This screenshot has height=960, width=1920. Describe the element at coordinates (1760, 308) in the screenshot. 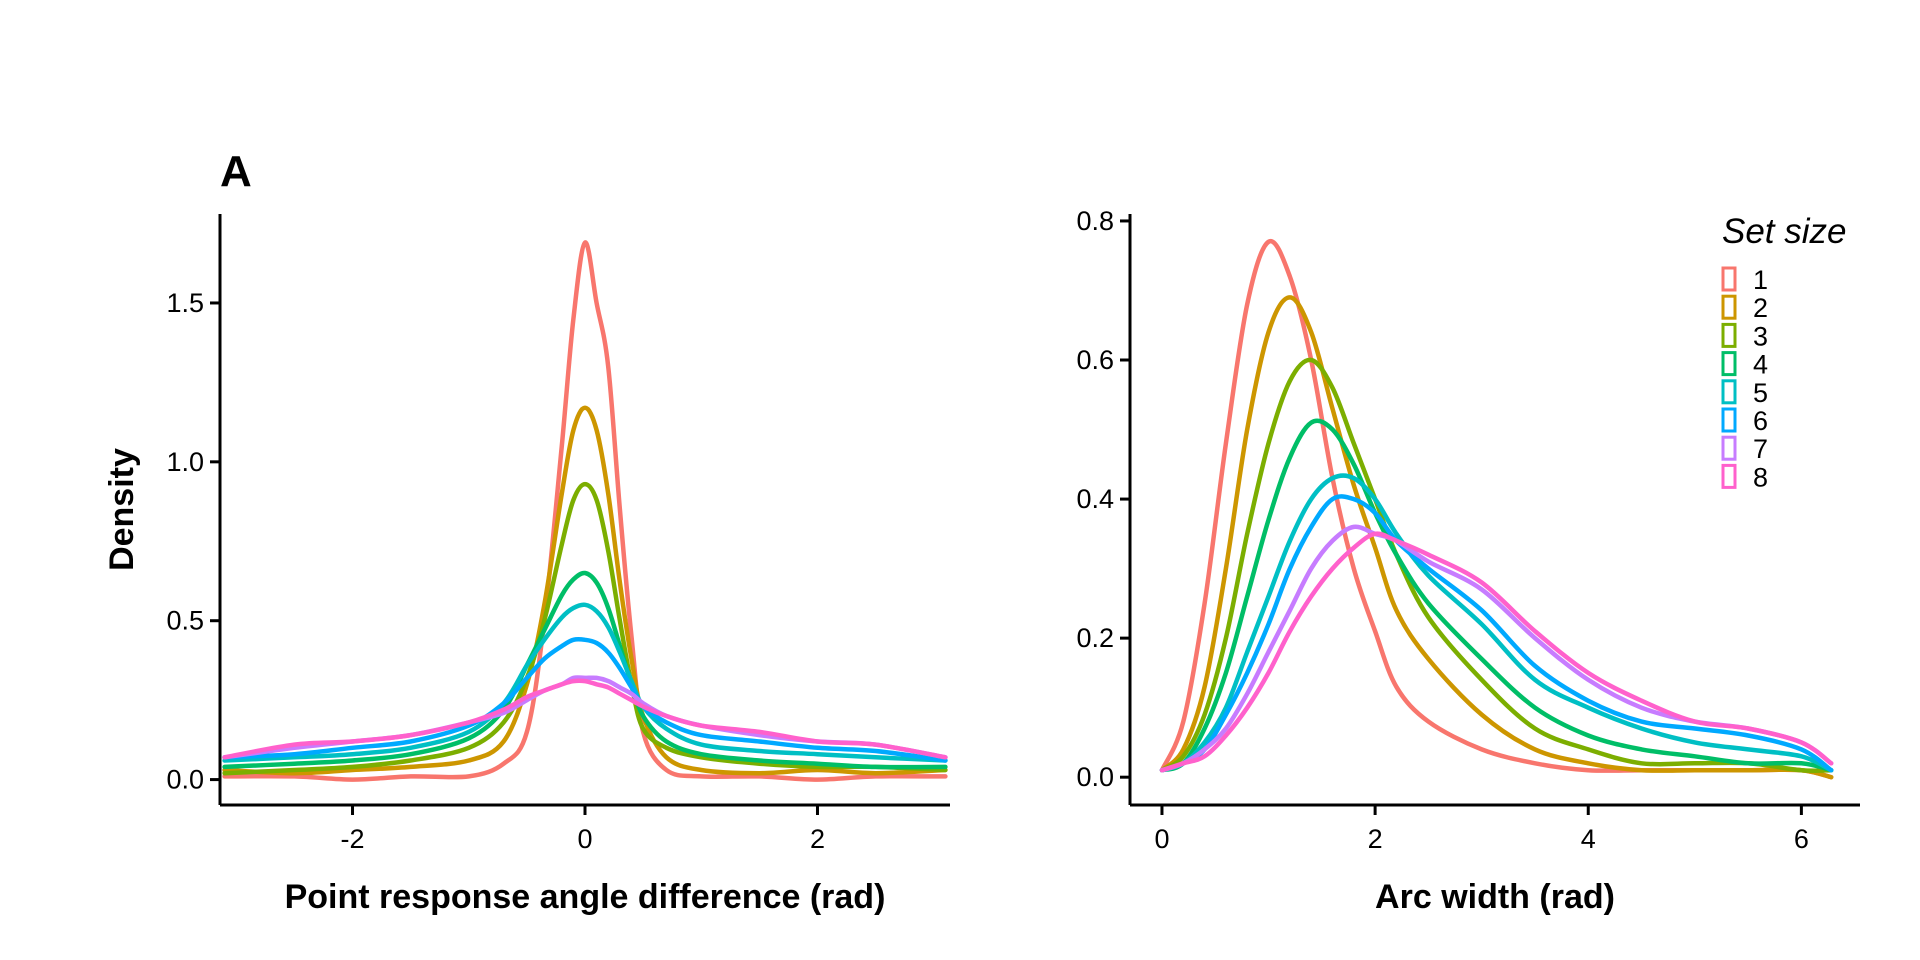

I see `legend-label: 2` at that location.